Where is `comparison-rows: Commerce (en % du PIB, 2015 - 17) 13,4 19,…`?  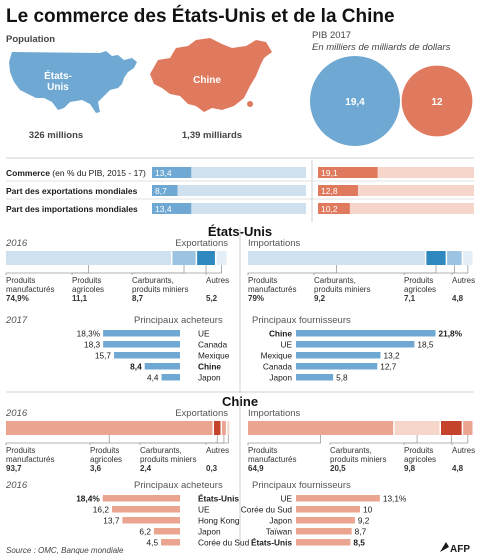 comparison-rows: Commerce (en % du PIB, 2015 - 17) 13,4 19,… is located at coordinates (240, 191).